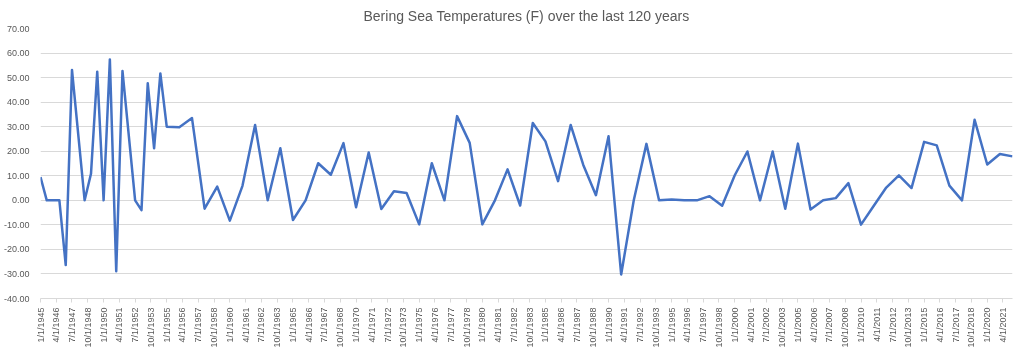 This screenshot has width=1024, height=350. Describe the element at coordinates (103, 325) in the screenshot. I see `x-tick-label: 1/1/1950` at that location.